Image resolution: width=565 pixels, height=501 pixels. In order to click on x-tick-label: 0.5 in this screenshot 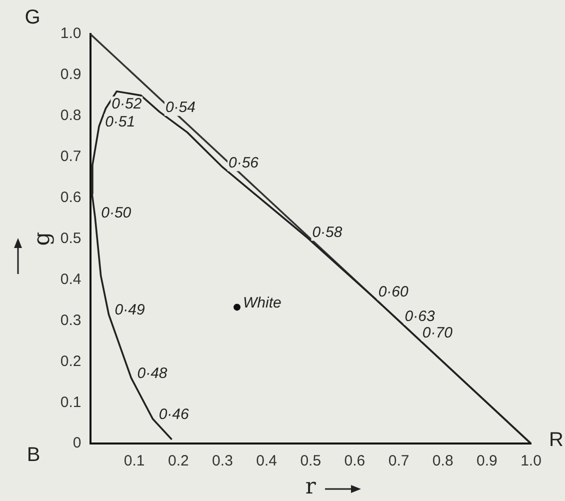, I will do `click(311, 461)`.